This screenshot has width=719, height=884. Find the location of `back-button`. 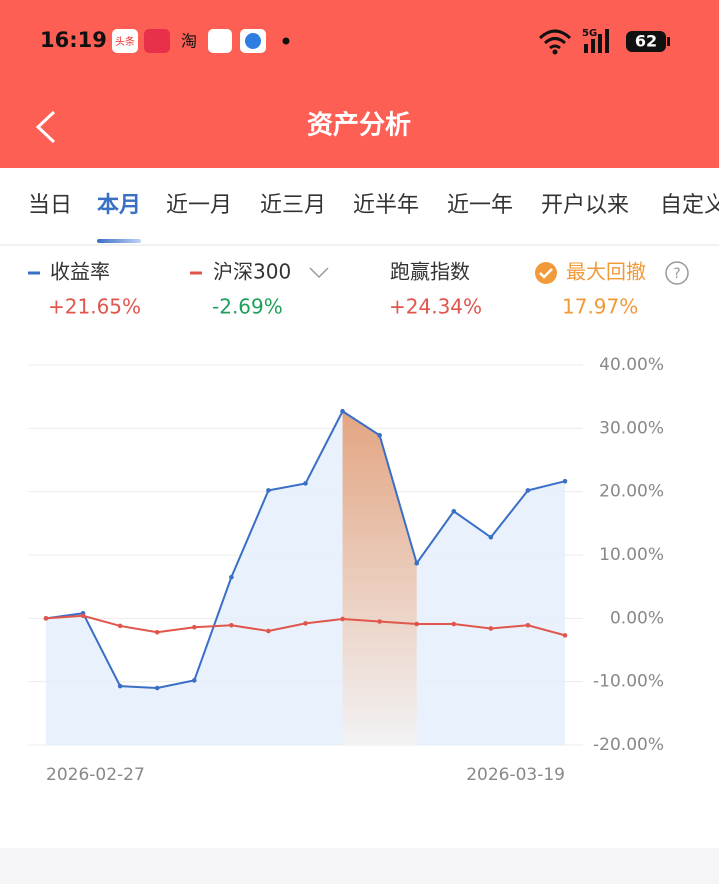

back-button is located at coordinates (45, 127).